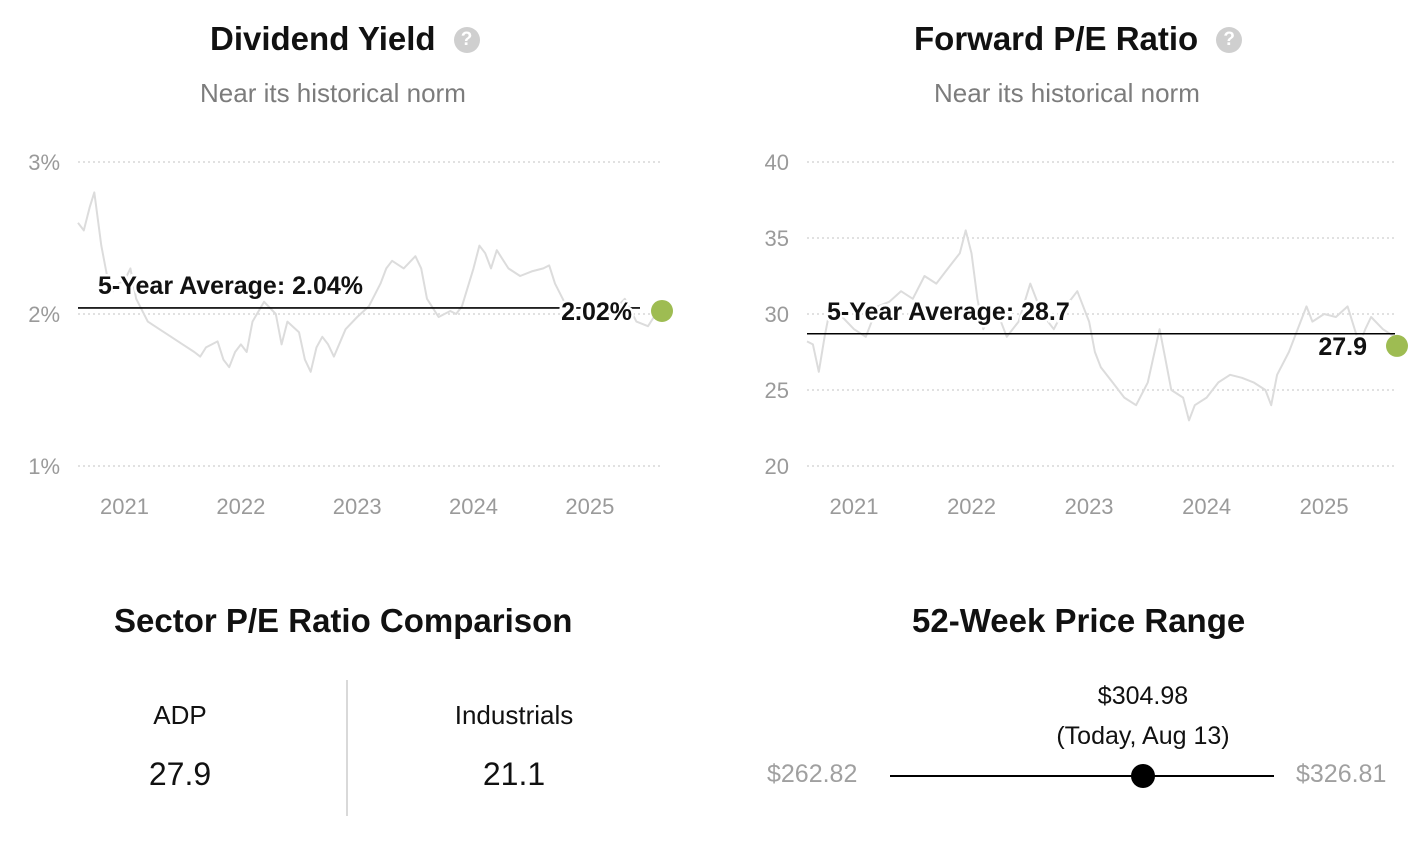  Describe the element at coordinates (333, 93) in the screenshot. I see `dividend-yield-subtitle: Near its historical norm` at that location.